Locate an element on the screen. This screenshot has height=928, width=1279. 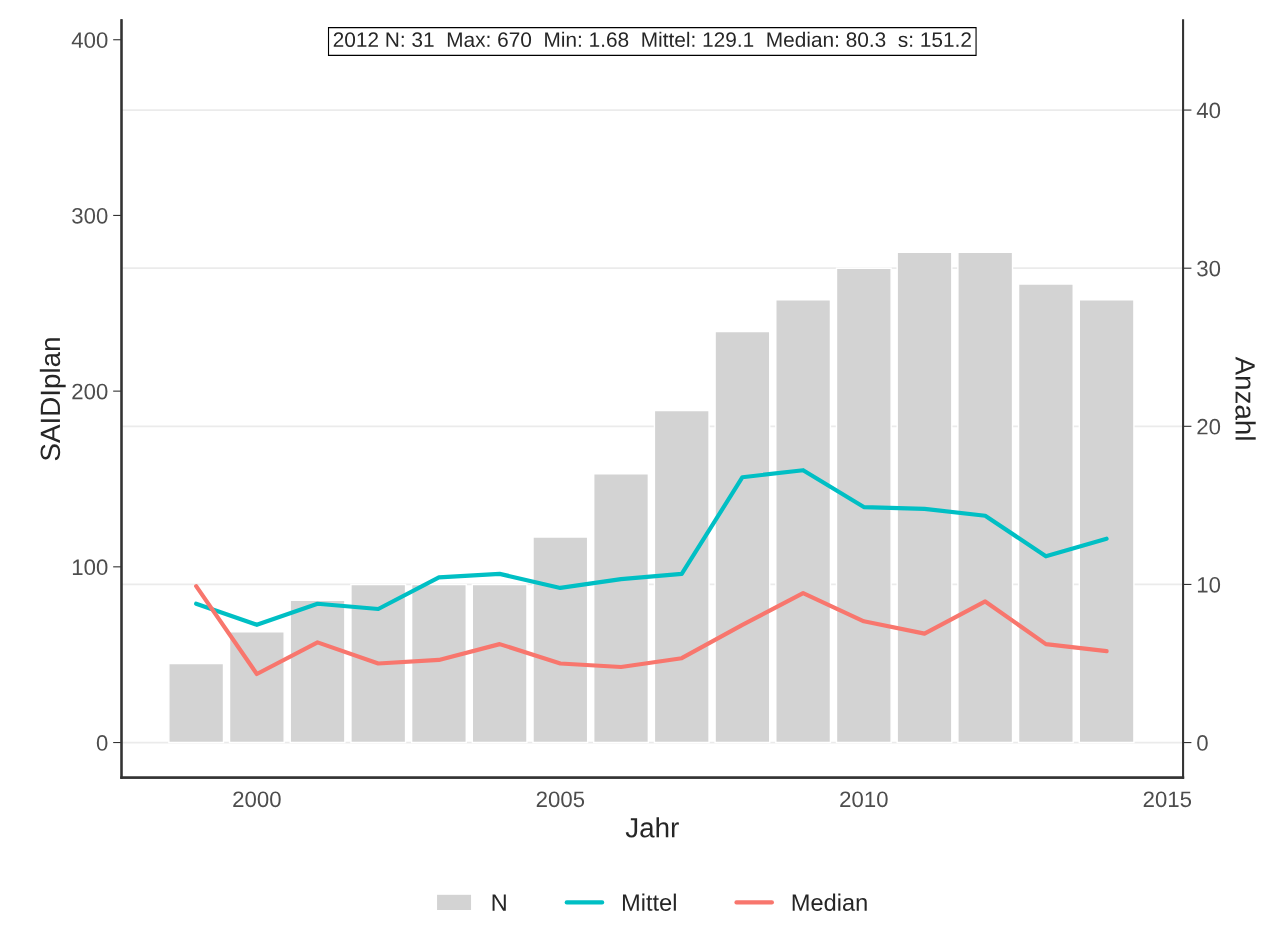
y2-axis-title: Anzahl is located at coordinates (1245, 398).